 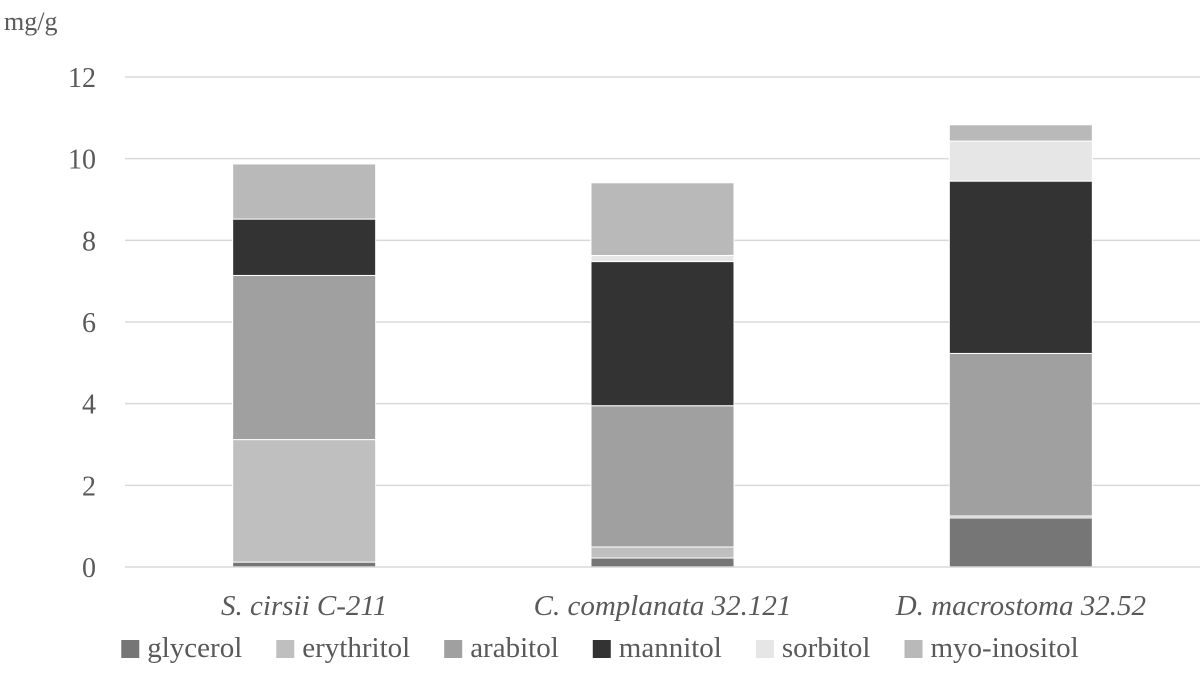 I want to click on legend-label: glycerol, so click(x=194, y=648).